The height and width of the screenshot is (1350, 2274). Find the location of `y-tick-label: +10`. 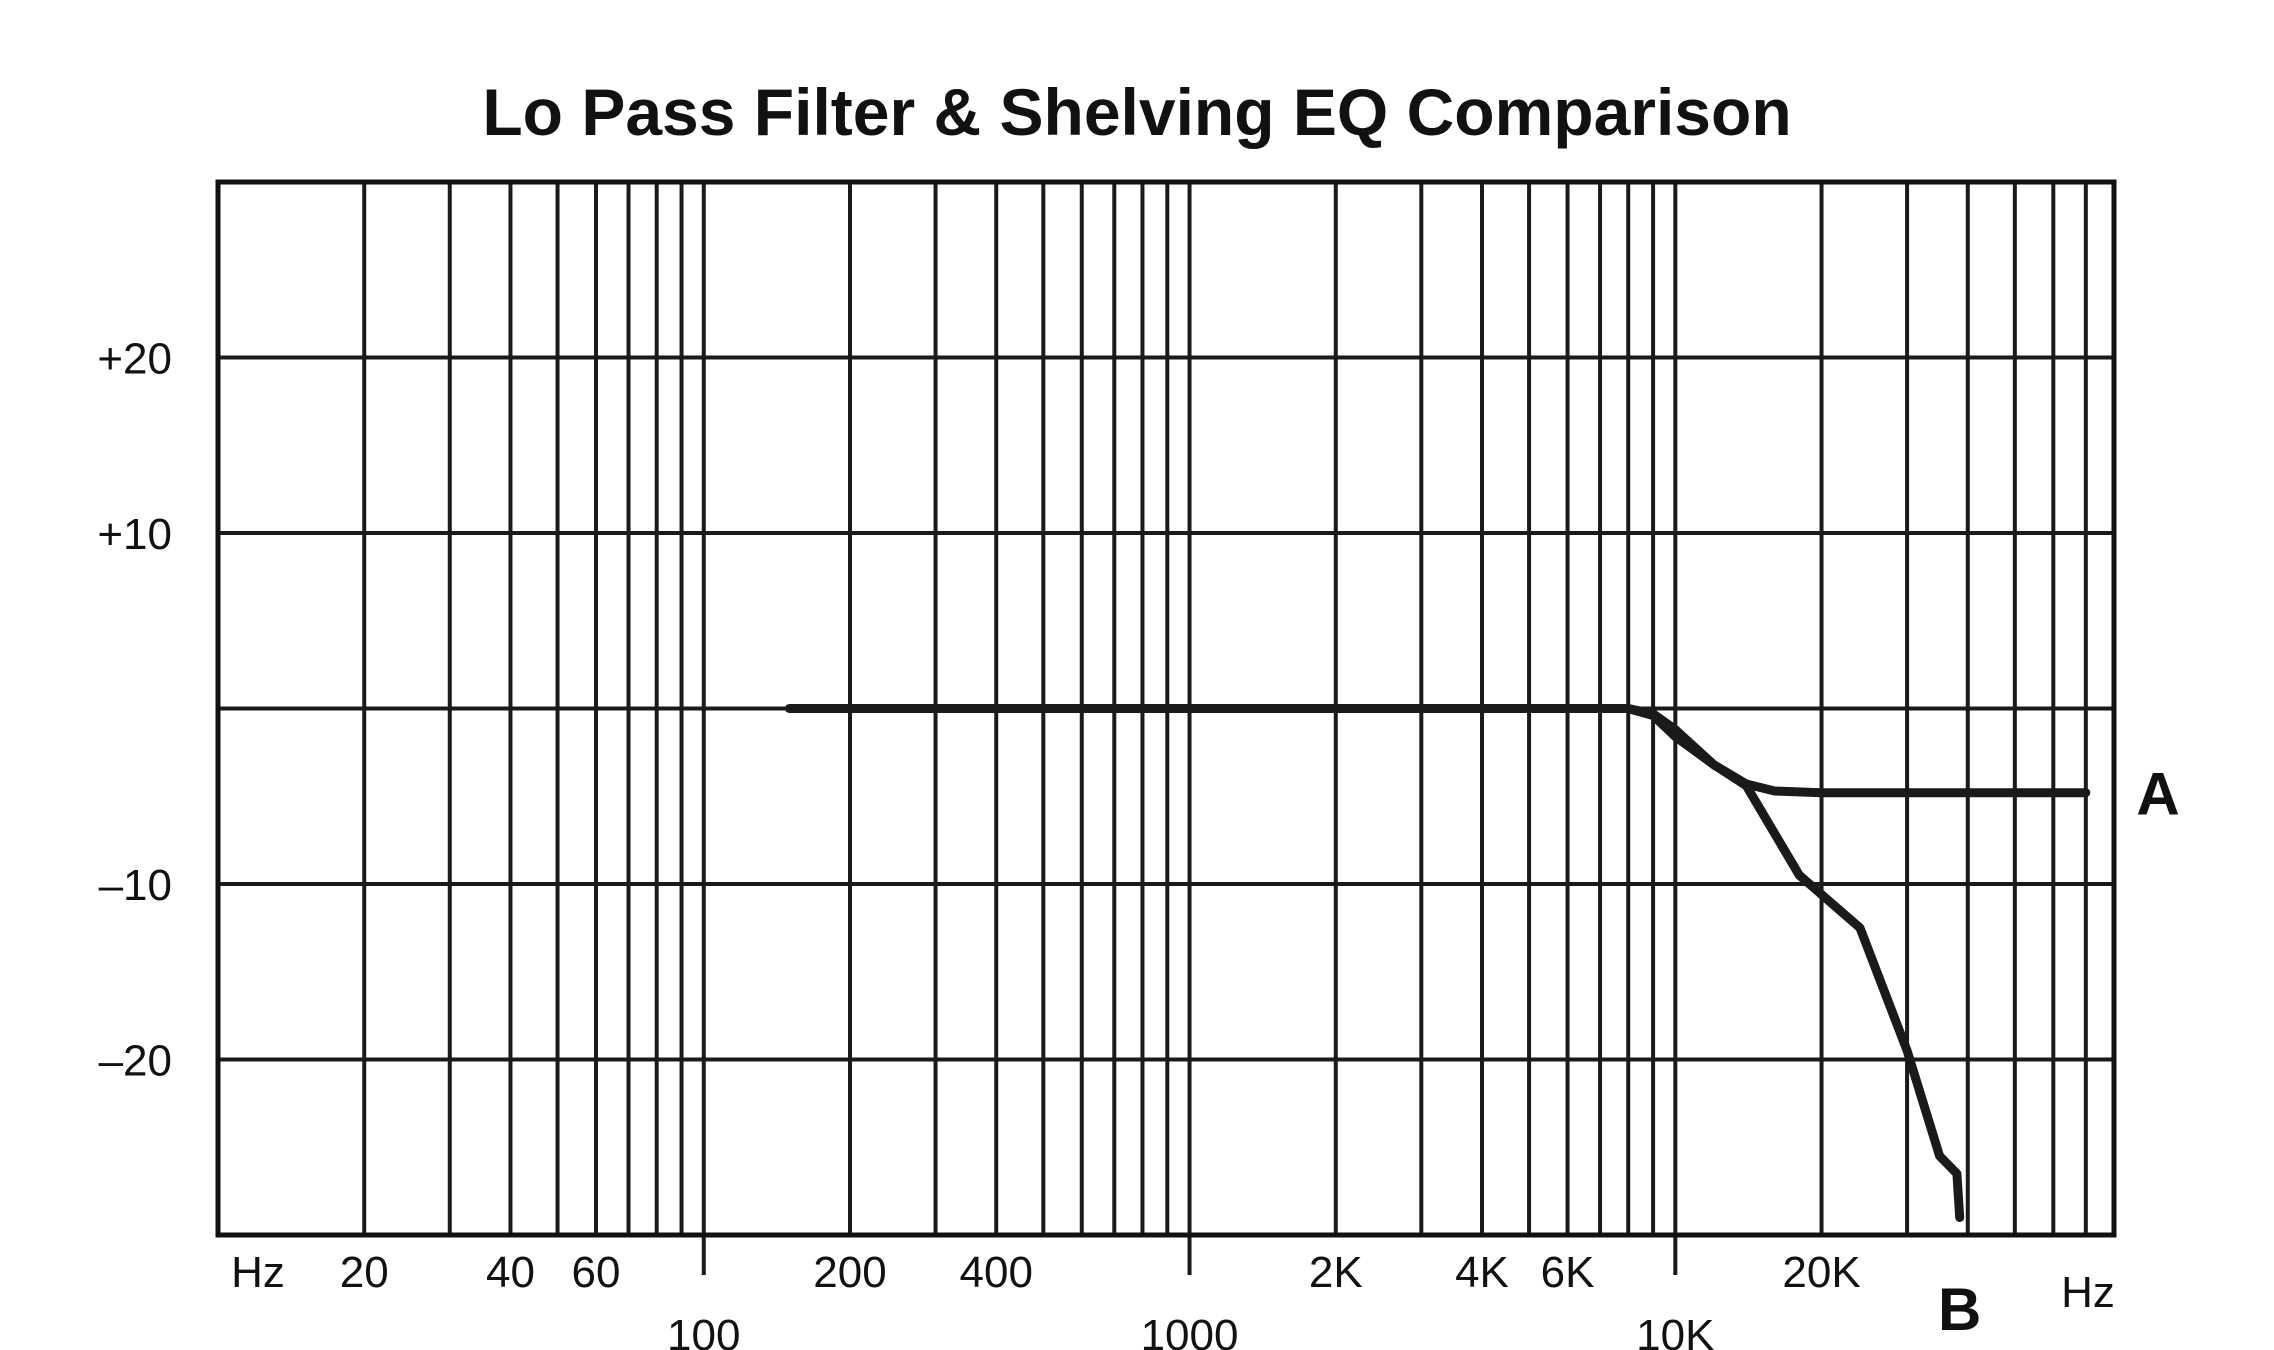

y-tick-label: +10 is located at coordinates (134, 534).